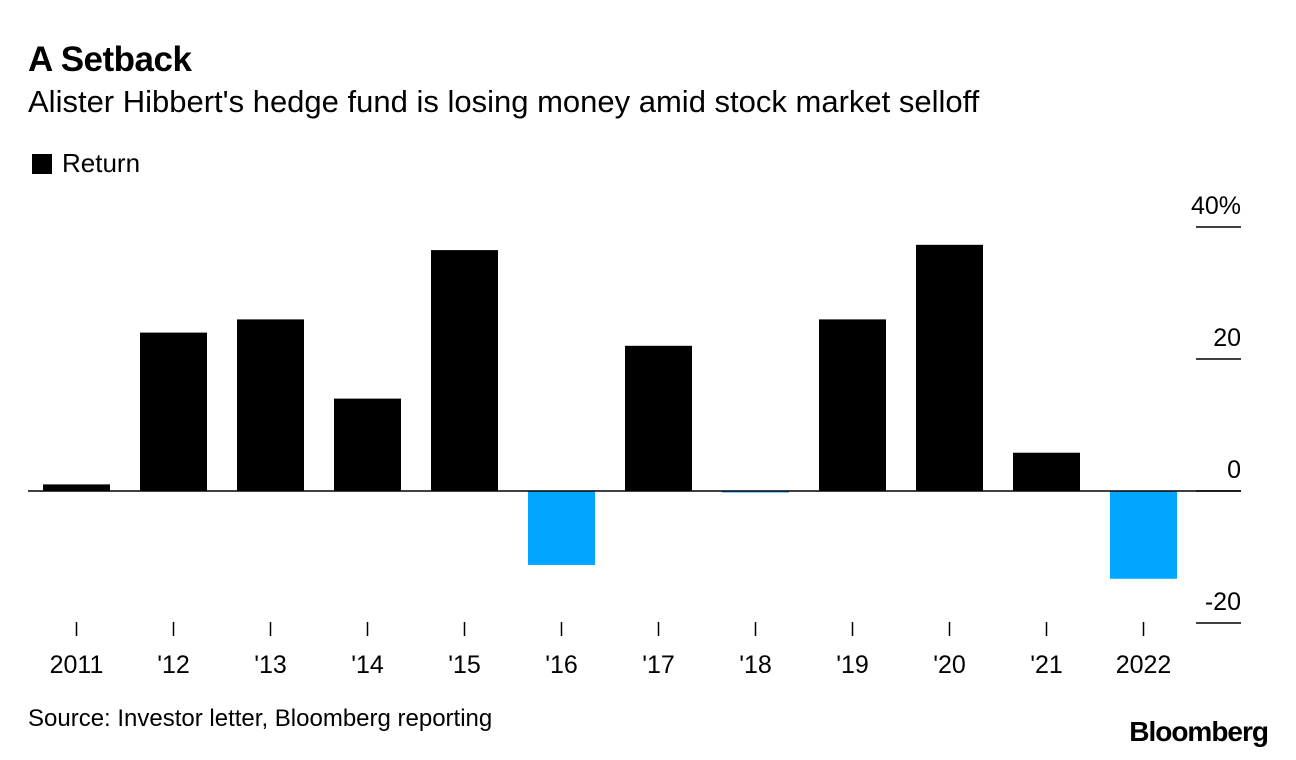 The height and width of the screenshot is (760, 1296). Describe the element at coordinates (270, 665) in the screenshot. I see `x-tick-label: '13` at that location.